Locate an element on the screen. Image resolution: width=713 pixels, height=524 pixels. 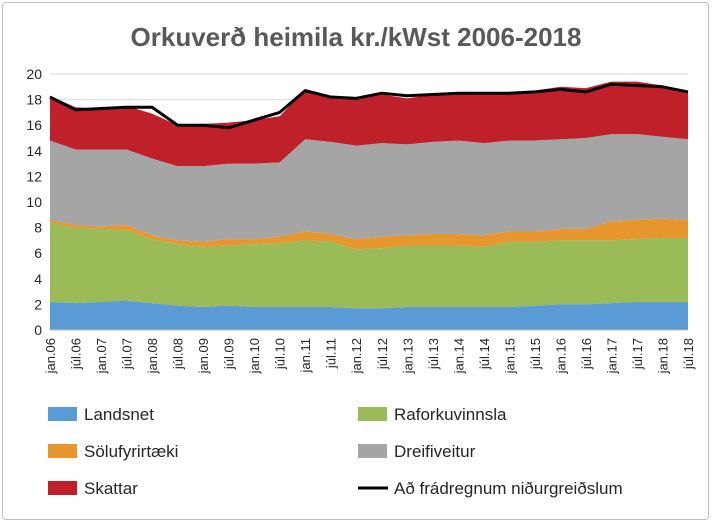
x-tick-label: júl.07 is located at coordinates (127, 354).